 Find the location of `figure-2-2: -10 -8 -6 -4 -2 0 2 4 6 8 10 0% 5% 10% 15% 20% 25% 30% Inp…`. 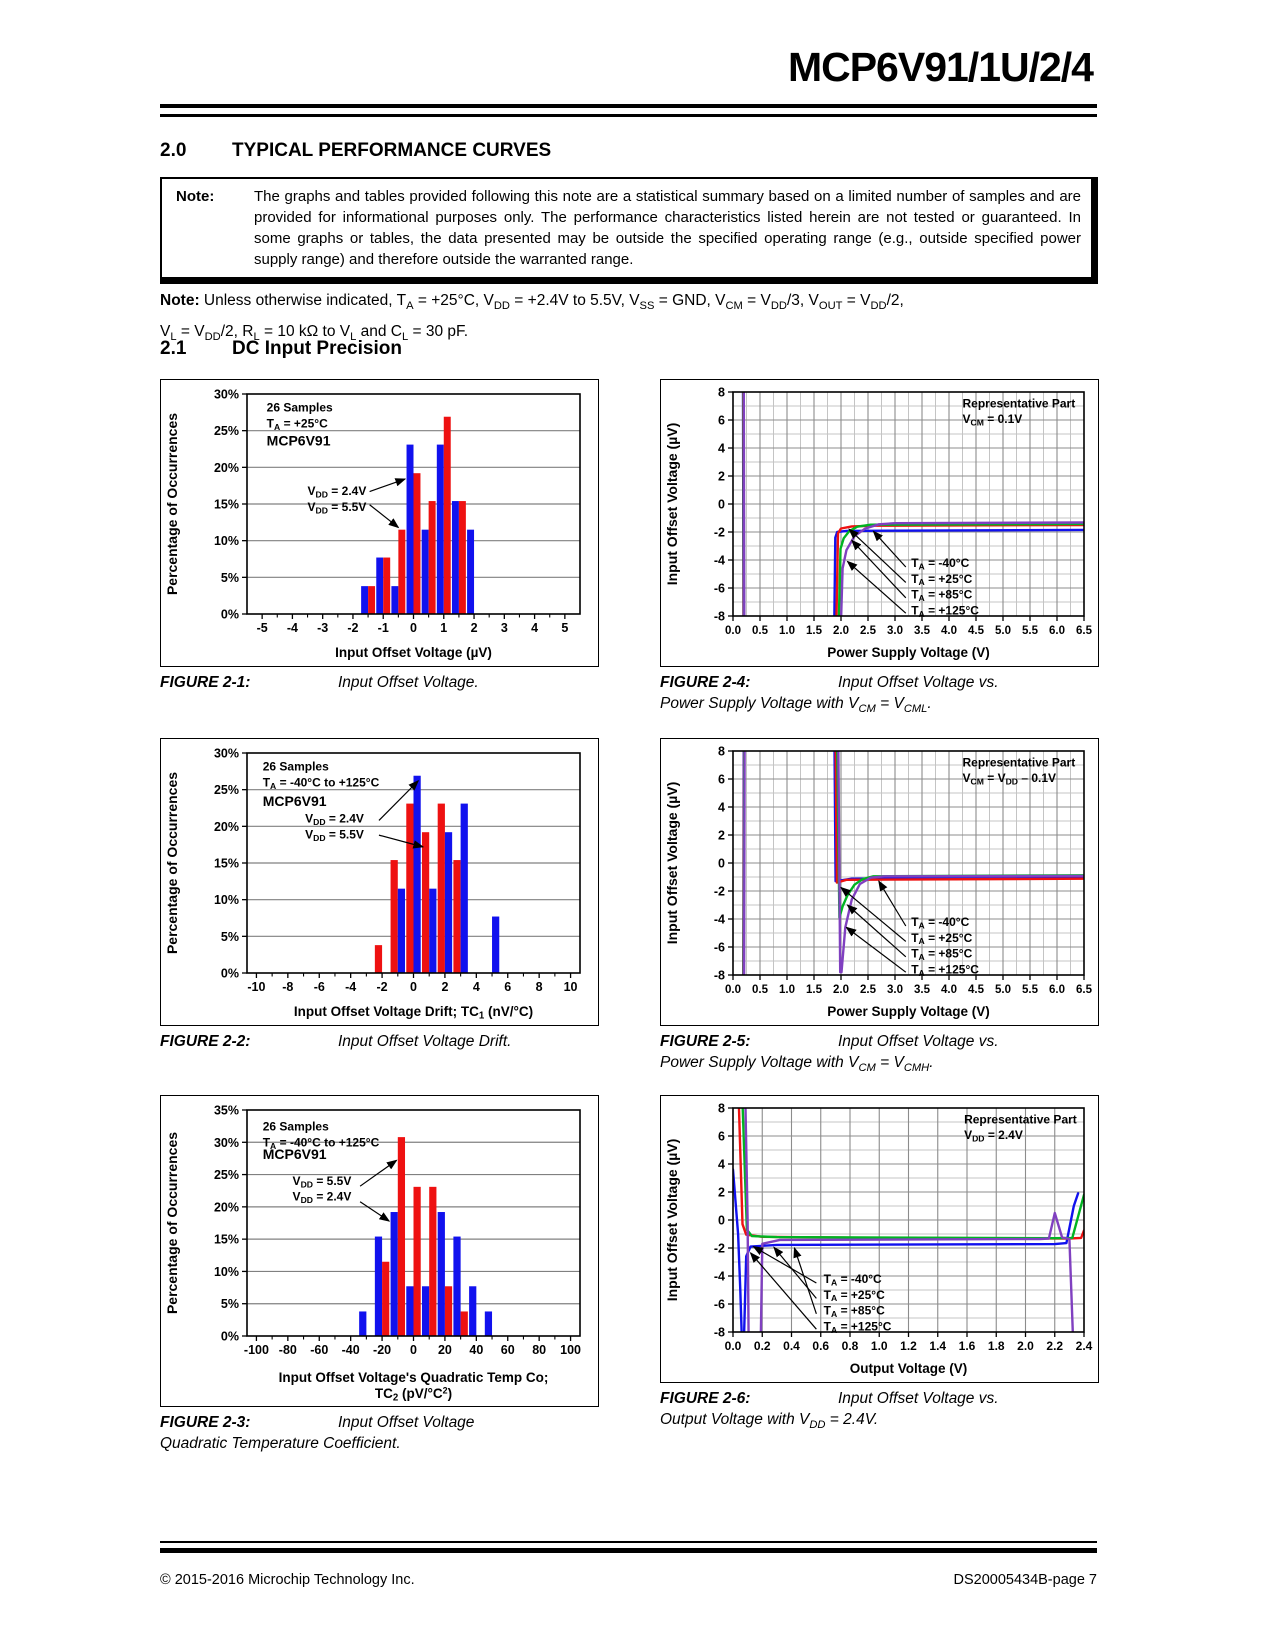

figure-2-2: -10 -8 -6 -4 -2 0 2 4 6 8 10 0% 5% 10% 15% 20% 25% 30% Inp… is located at coordinates (379, 895).